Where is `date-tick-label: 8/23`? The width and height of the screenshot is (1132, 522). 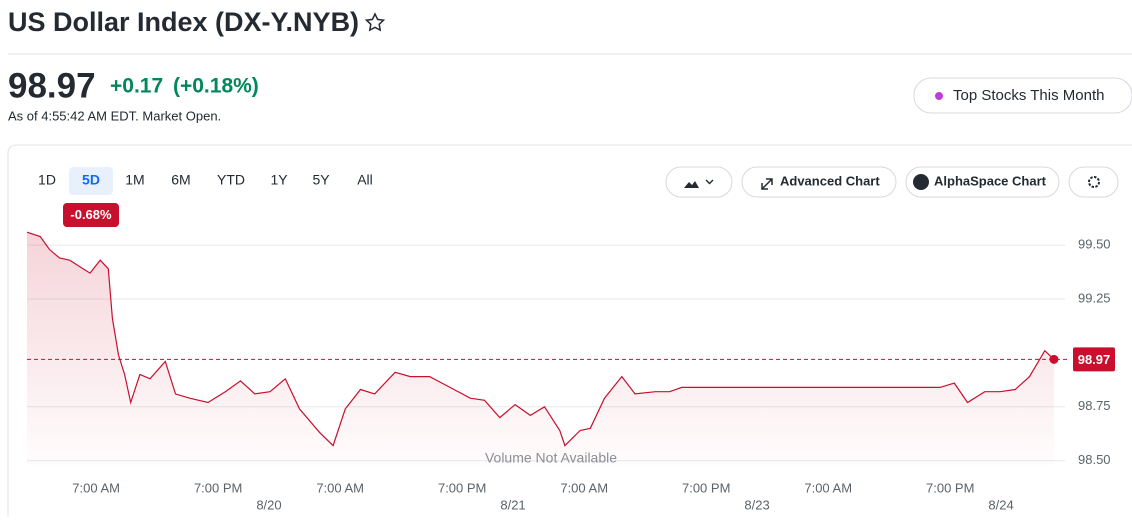 date-tick-label: 8/23 is located at coordinates (756, 504).